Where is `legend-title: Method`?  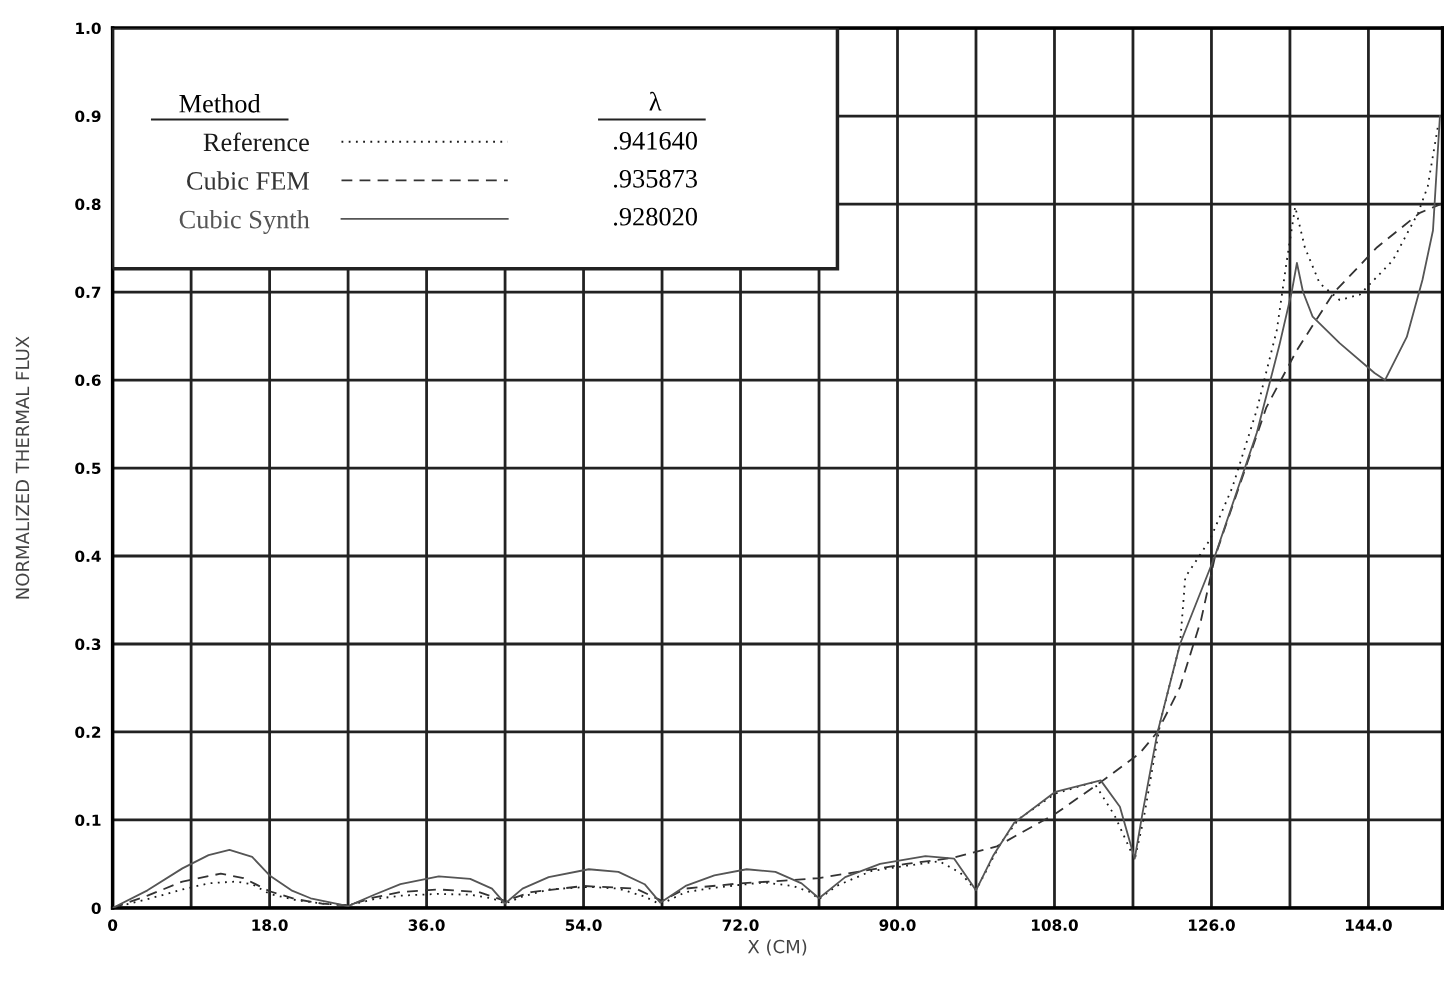 legend-title: Method is located at coordinates (220, 103).